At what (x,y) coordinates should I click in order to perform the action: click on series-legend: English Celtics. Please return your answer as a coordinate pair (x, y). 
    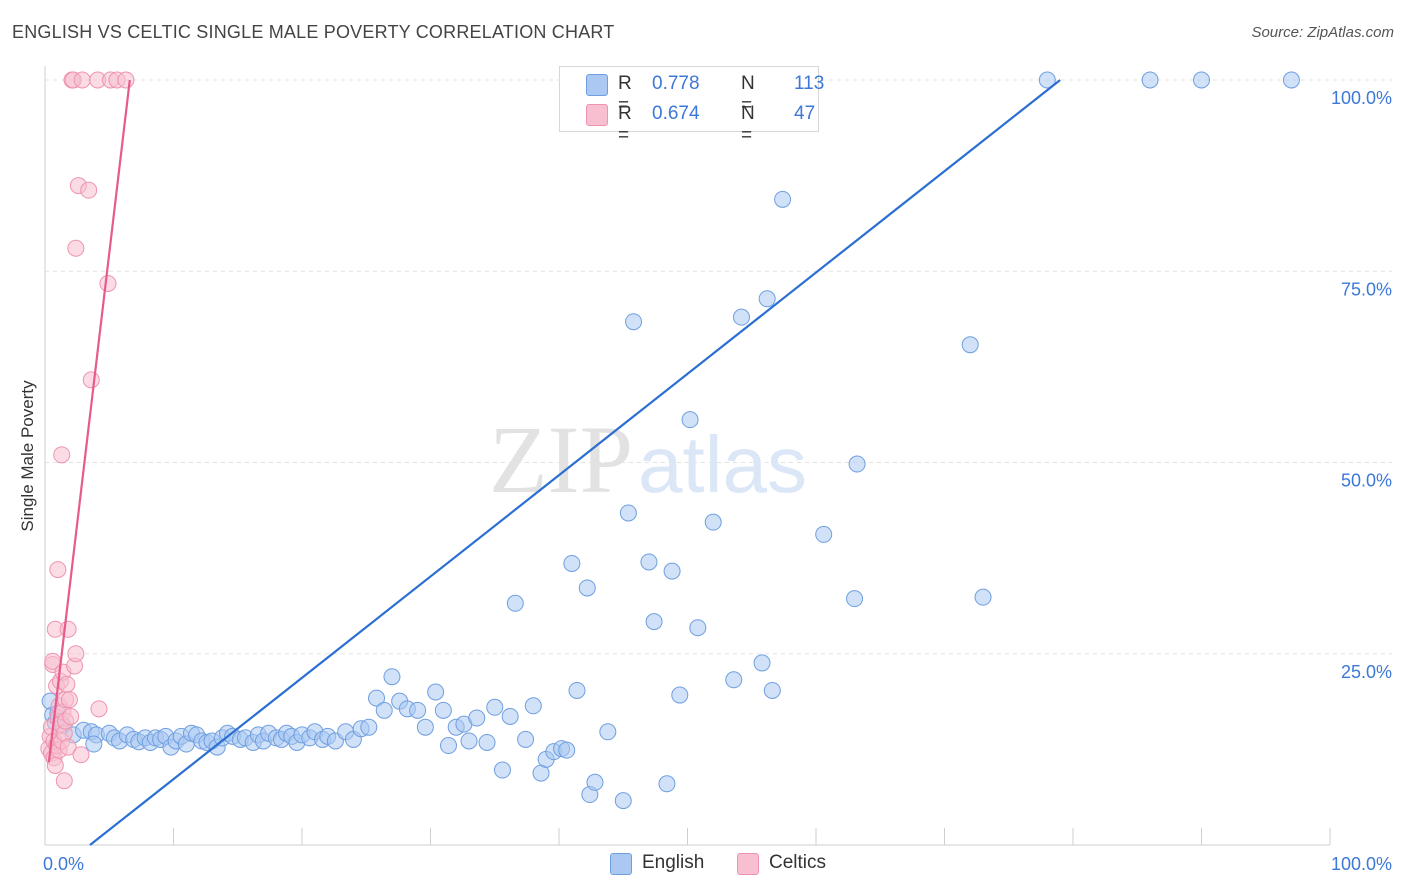
    Looking at the image, I should click on (703, 865).